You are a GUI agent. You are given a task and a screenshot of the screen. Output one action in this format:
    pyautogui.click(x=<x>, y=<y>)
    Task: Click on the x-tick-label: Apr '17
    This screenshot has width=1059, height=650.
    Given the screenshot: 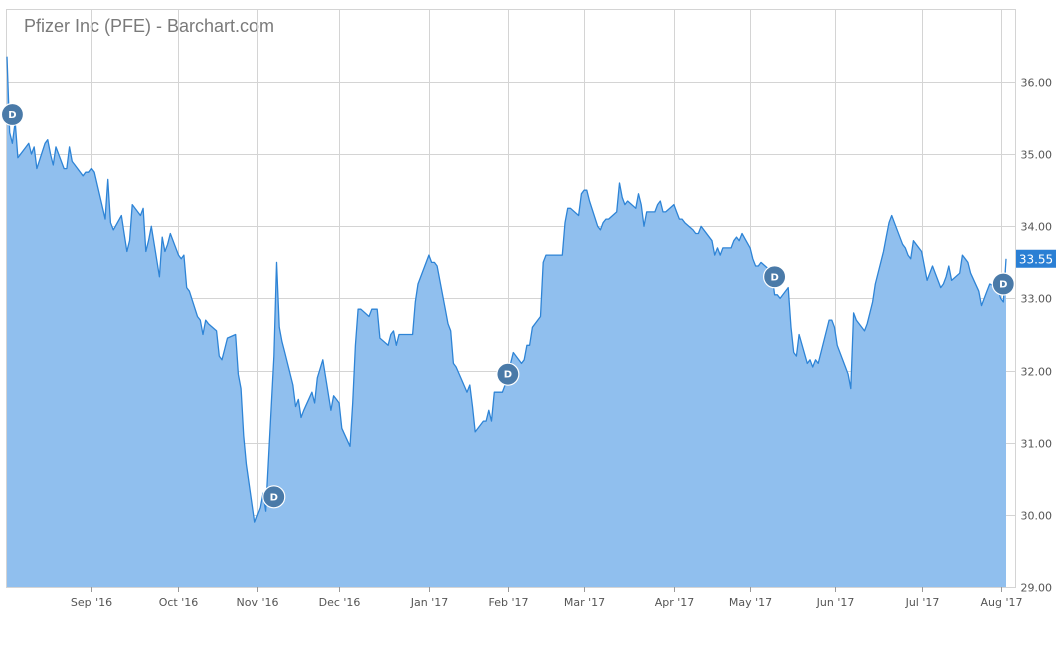 What is the action you would take?
    pyautogui.click(x=675, y=602)
    